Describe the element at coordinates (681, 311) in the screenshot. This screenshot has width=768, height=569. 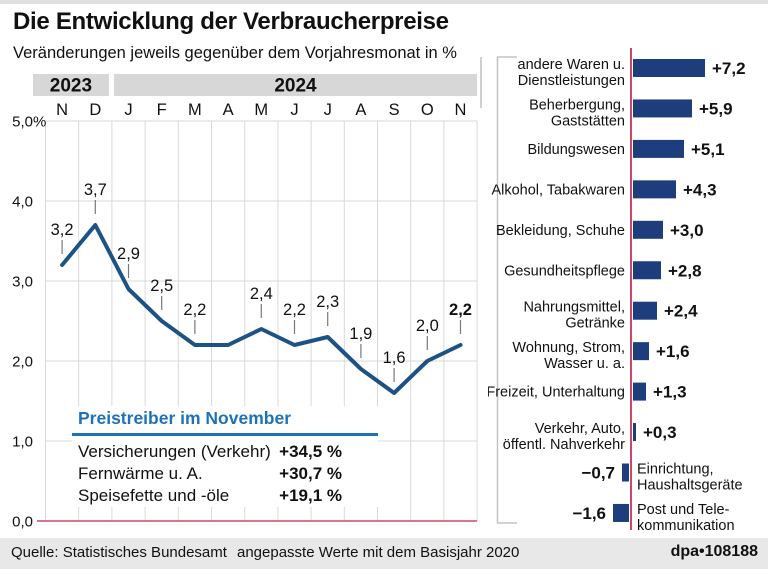
I see `bar-value-label: +2,4` at that location.